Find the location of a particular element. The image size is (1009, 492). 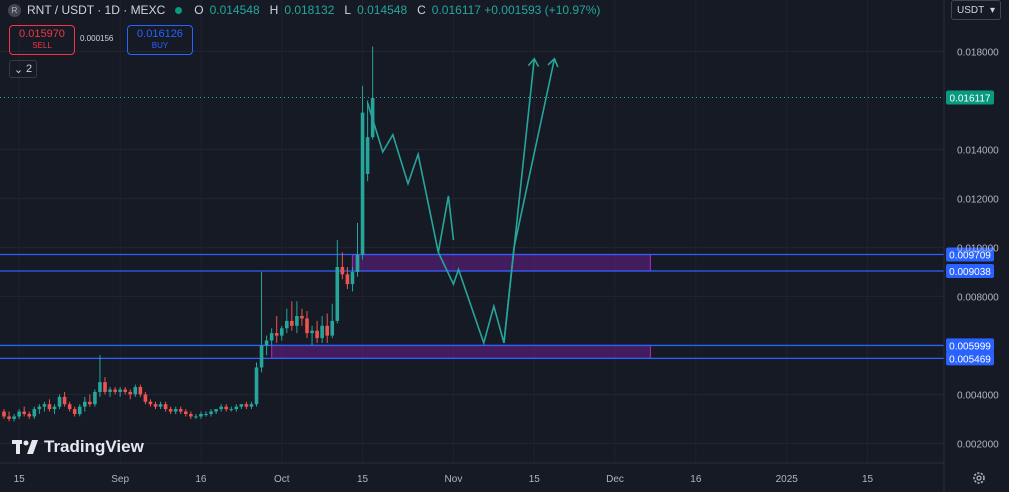

level-tag is located at coordinates (970, 254).